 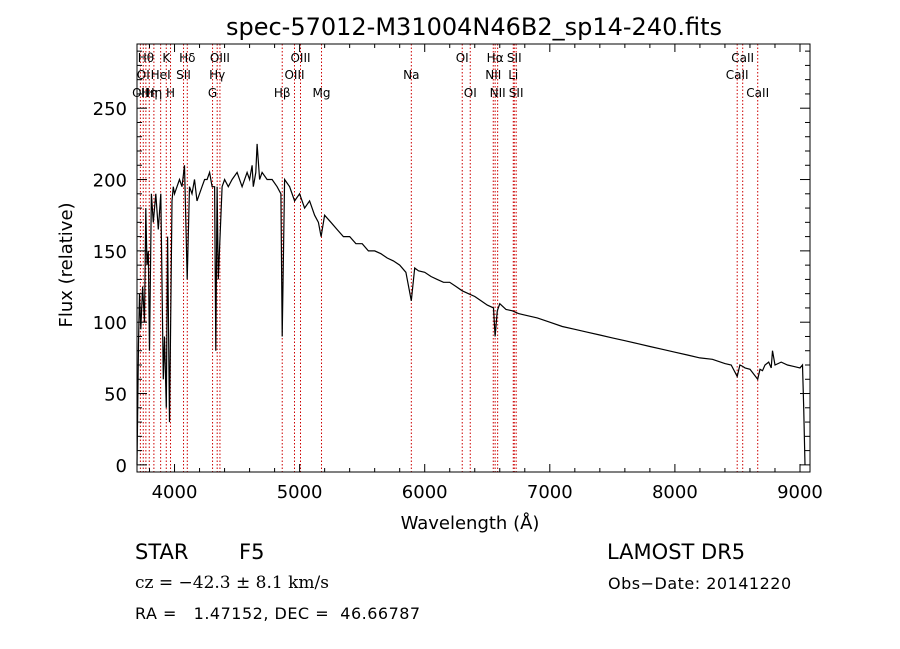 What do you see at coordinates (146, 58) in the screenshot?
I see `line-marker-label: Hθ` at bounding box center [146, 58].